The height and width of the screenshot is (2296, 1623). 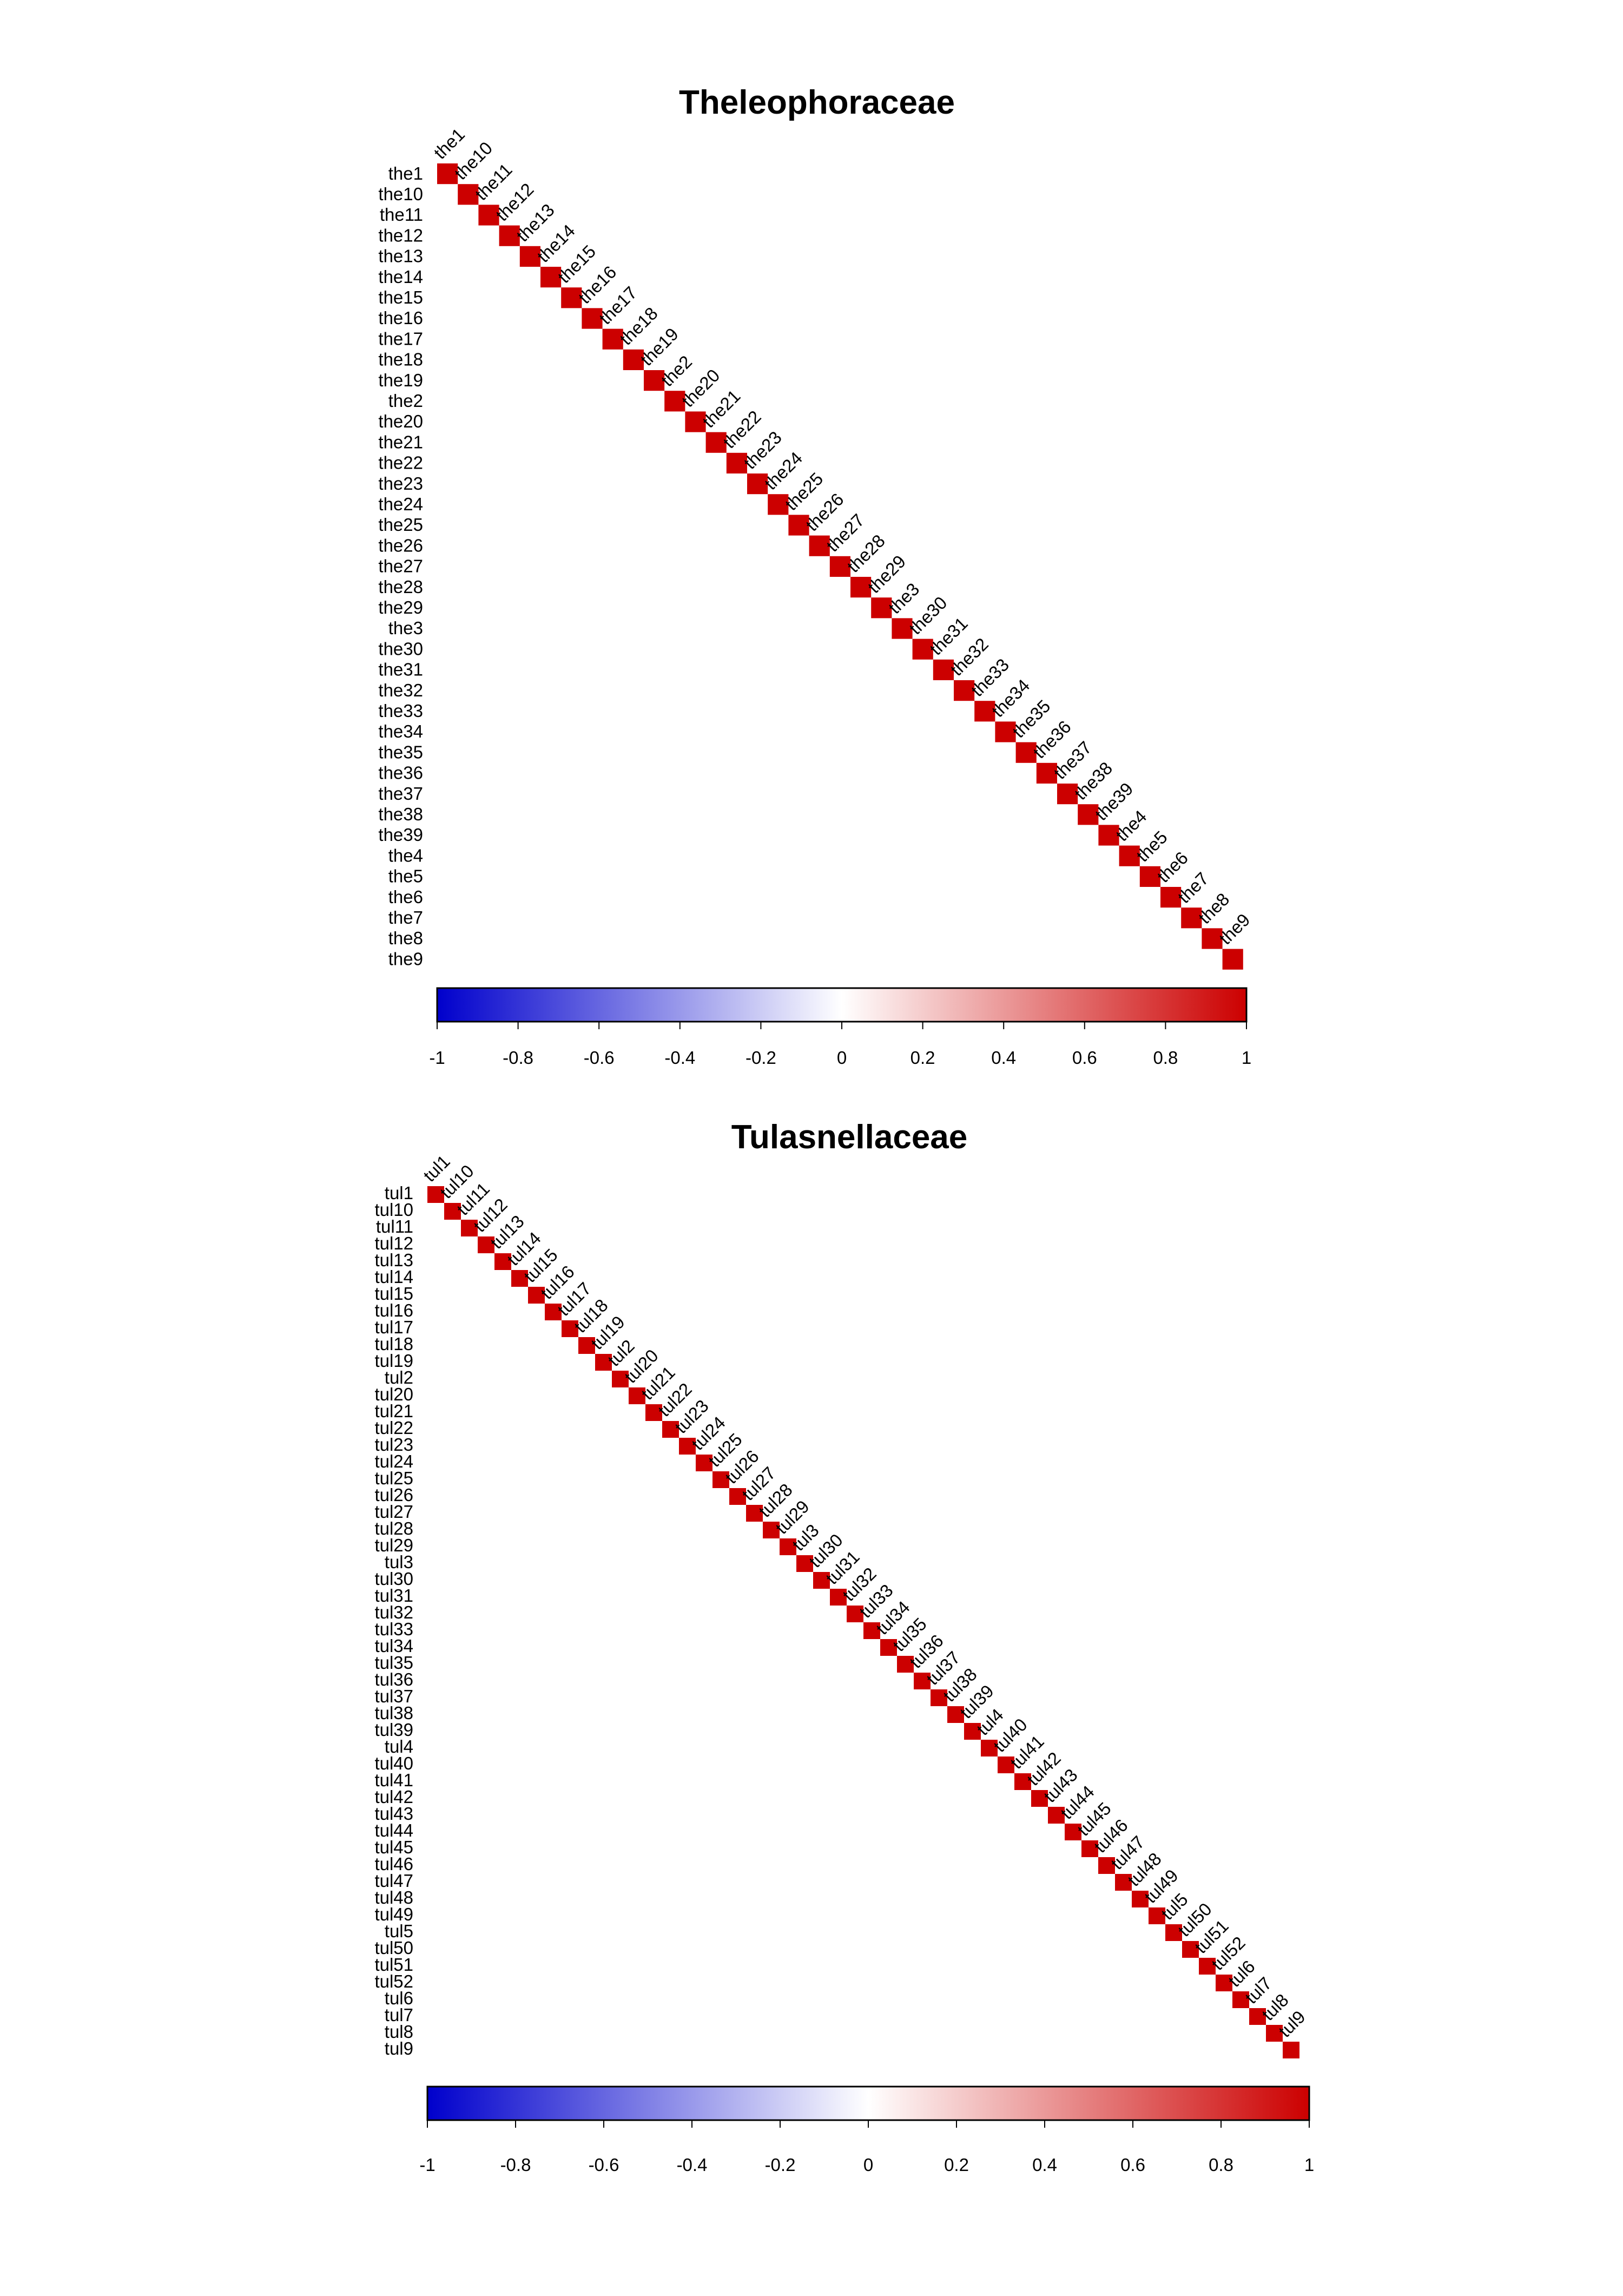 I want to click on row-label-tul36: tul36, so click(x=394, y=1679).